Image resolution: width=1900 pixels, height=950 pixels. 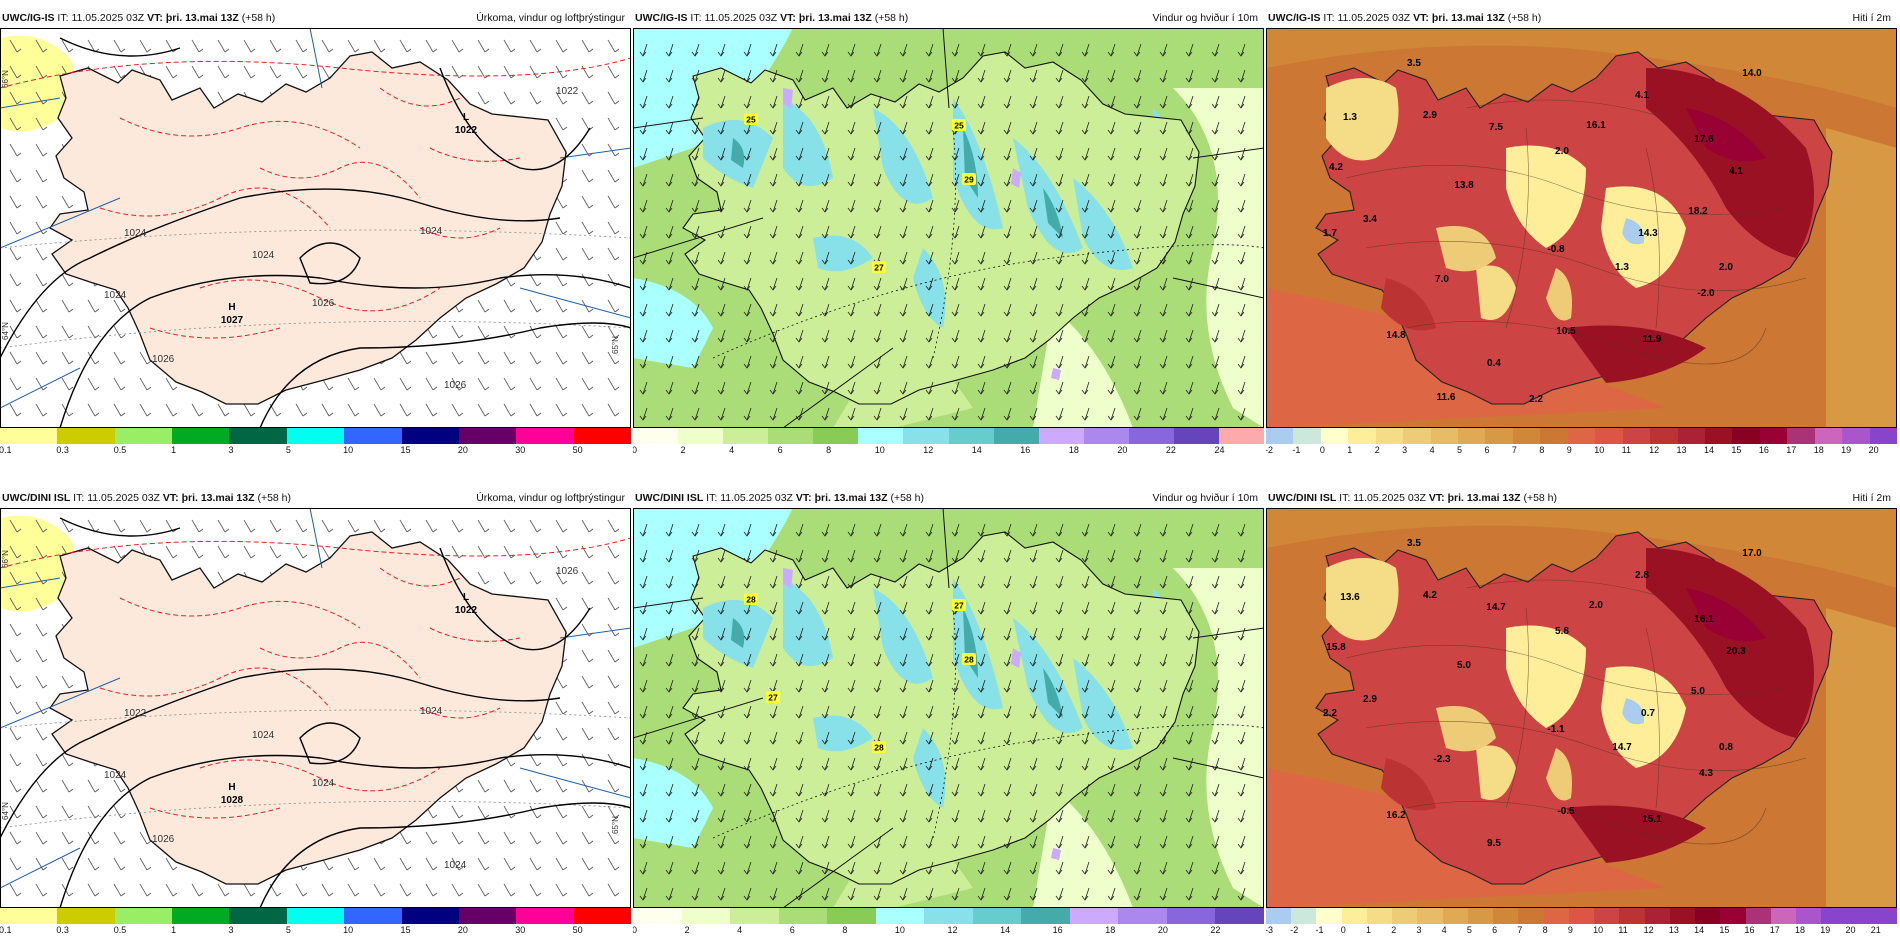 I want to click on wind-tick-label: 14, so click(x=1005, y=930).